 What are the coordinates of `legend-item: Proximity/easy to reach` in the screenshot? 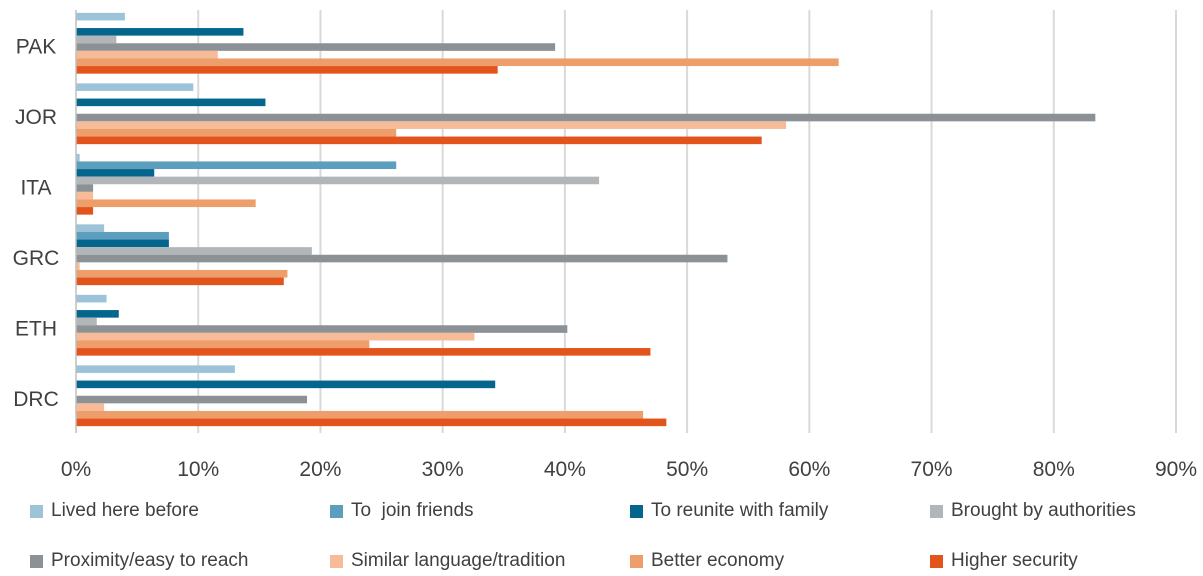 It's located at (180, 561).